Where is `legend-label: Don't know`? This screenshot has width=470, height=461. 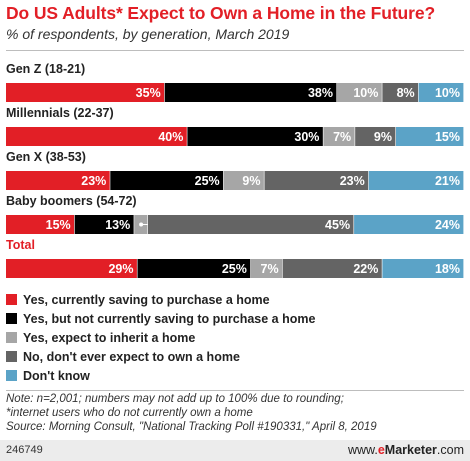 legend-label: Don't know is located at coordinates (56, 375).